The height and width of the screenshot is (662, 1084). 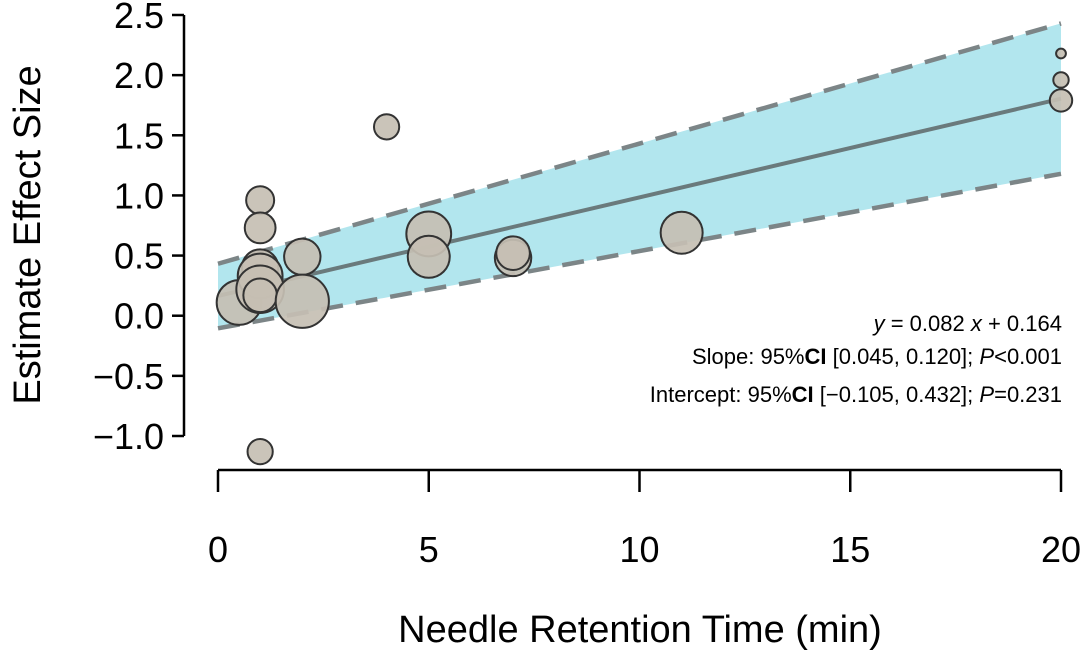 I want to click on x-tick-label: 15, so click(x=850, y=549).